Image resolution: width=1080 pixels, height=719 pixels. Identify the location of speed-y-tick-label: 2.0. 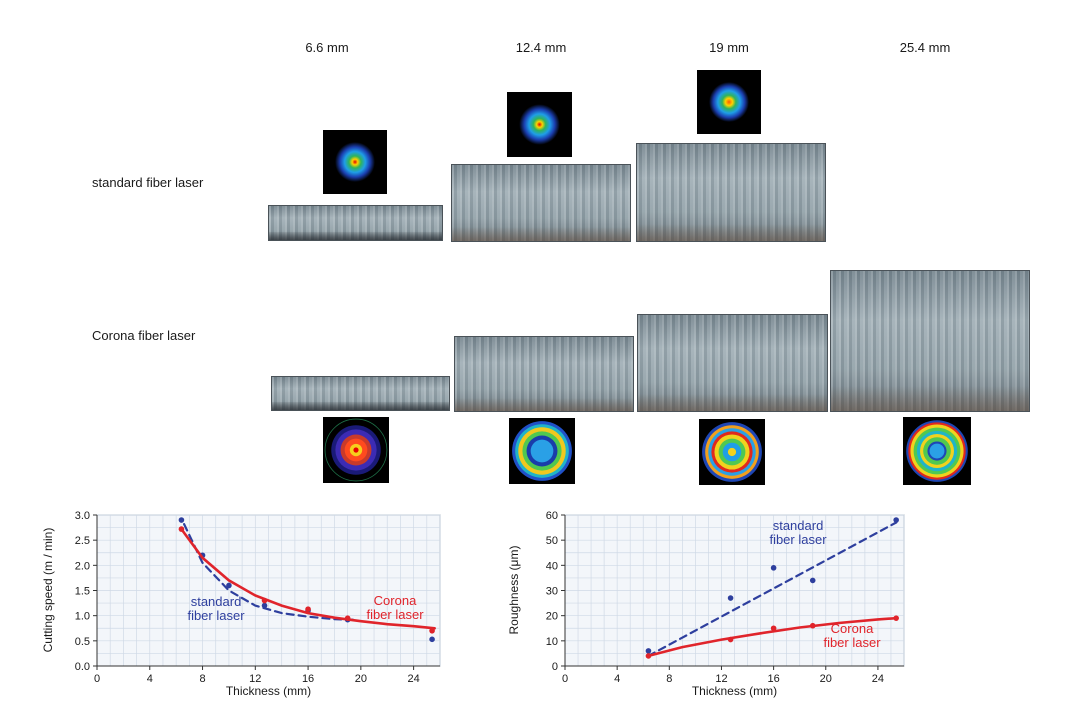
(82, 566).